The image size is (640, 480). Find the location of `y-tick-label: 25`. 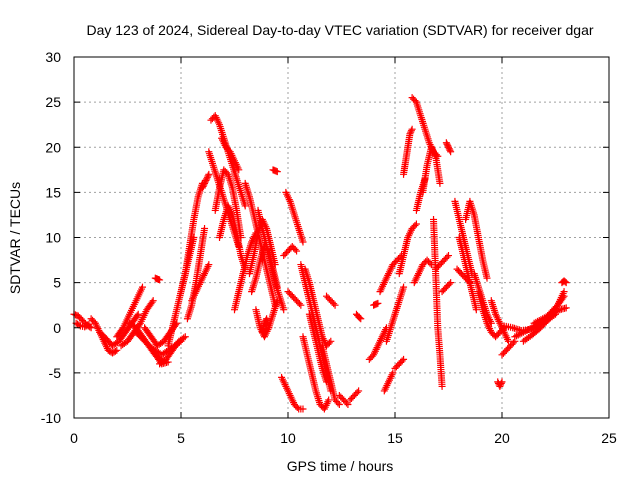

y-tick-label: 25 is located at coordinates (53, 102).